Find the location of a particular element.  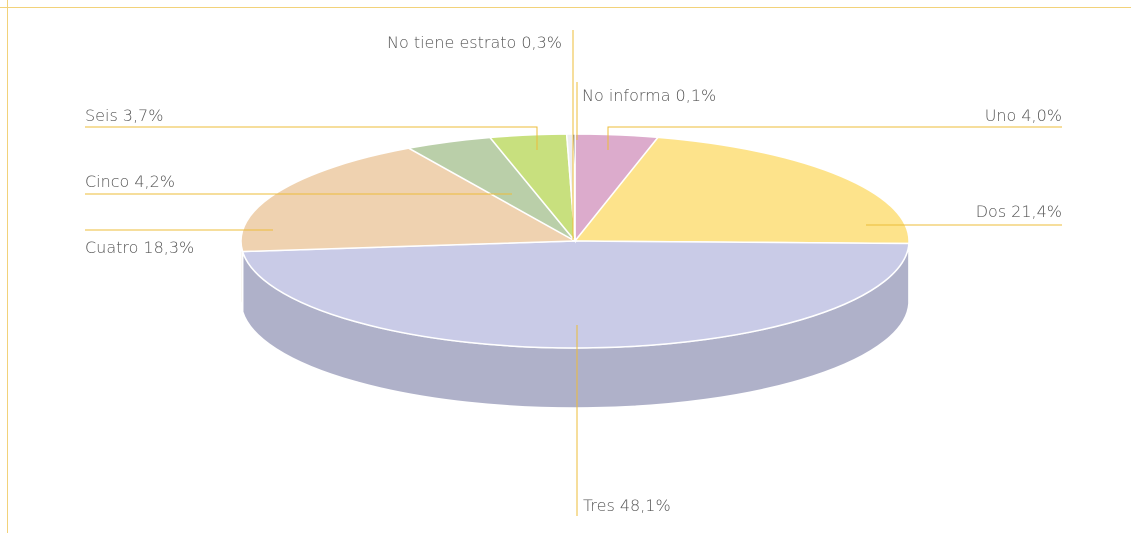

slice-label: No tiene estrato 0,3% is located at coordinates (474, 42).